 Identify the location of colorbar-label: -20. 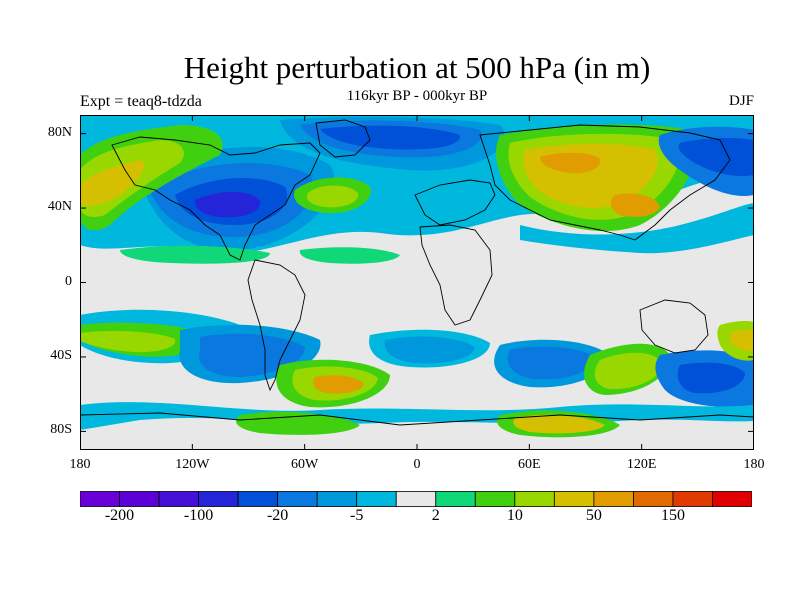
(277, 515).